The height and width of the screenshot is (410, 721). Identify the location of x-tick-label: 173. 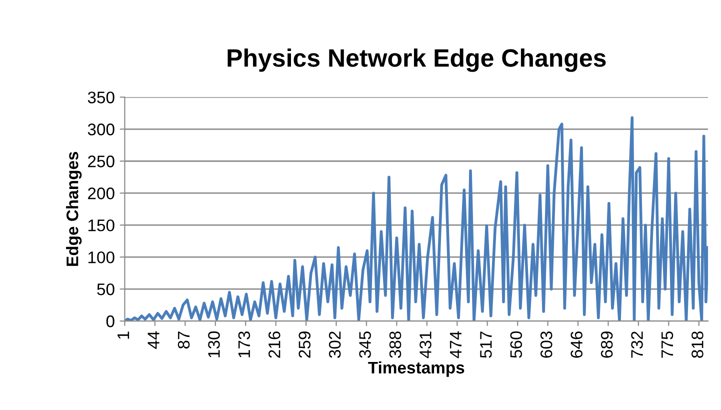
(244, 344).